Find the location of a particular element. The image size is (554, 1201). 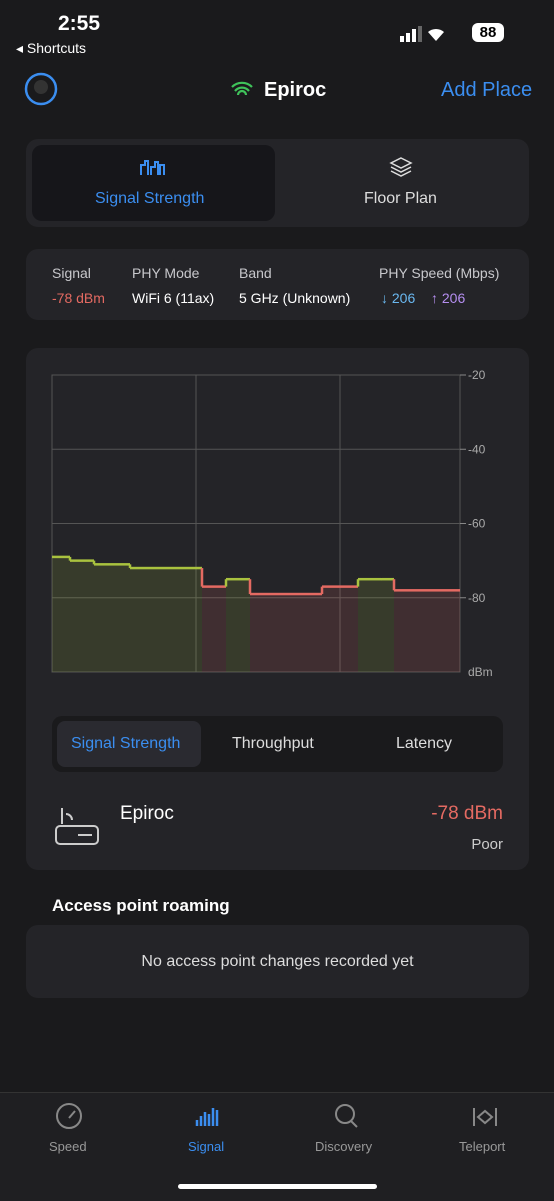

router-icon is located at coordinates (77, 826).